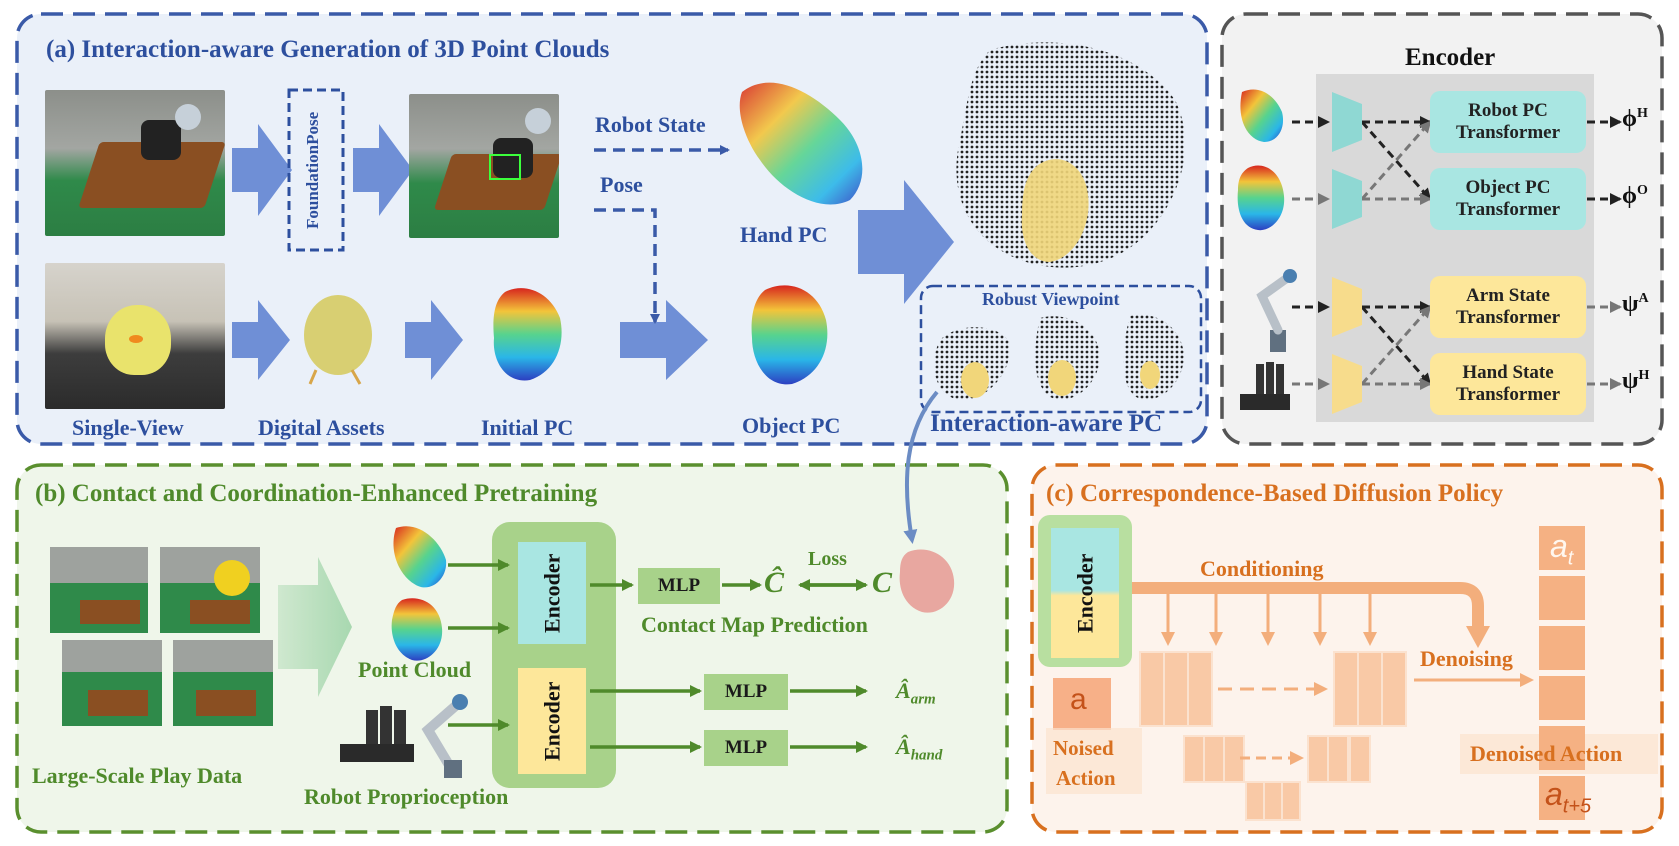 The height and width of the screenshot is (846, 1679). I want to click on noised-action-label-bg, so click(1094, 761).